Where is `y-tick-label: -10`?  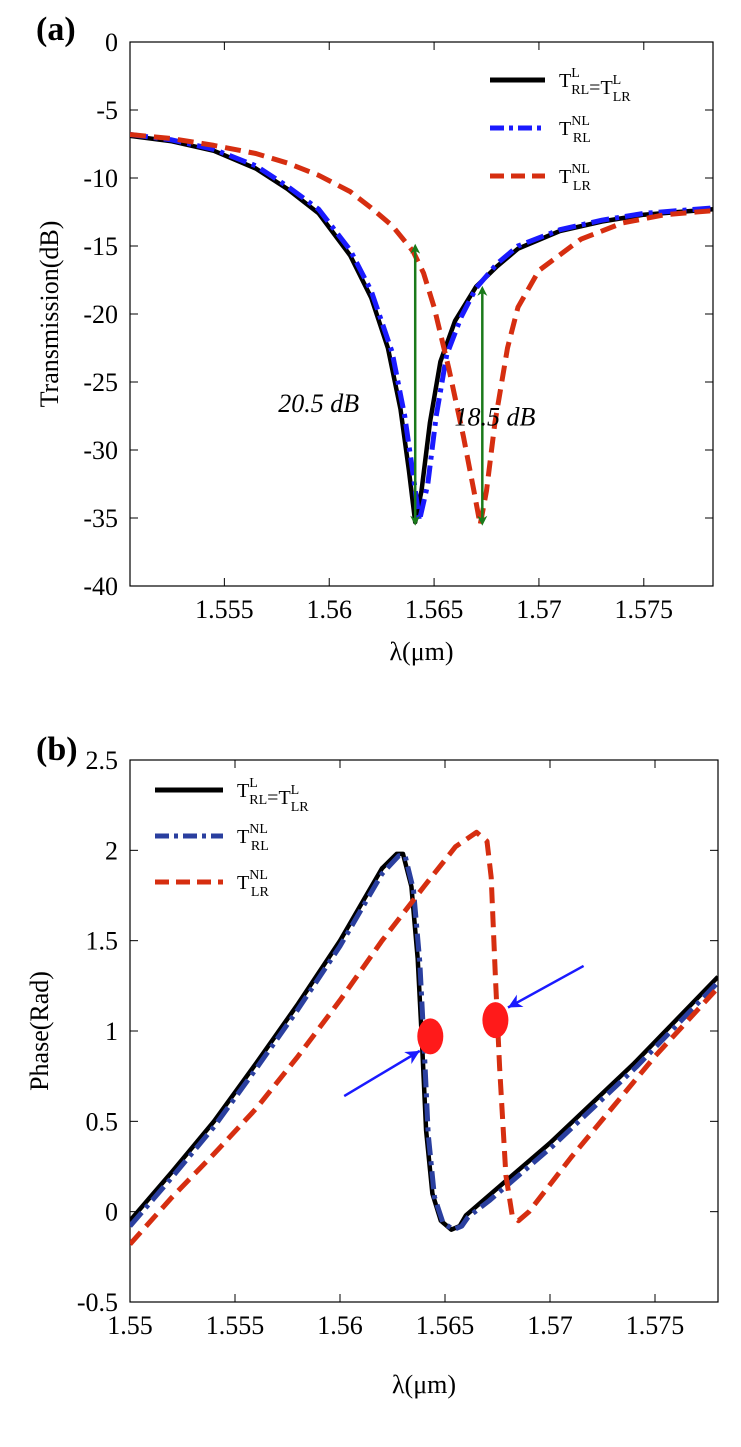 y-tick-label: -10 is located at coordinates (100, 178).